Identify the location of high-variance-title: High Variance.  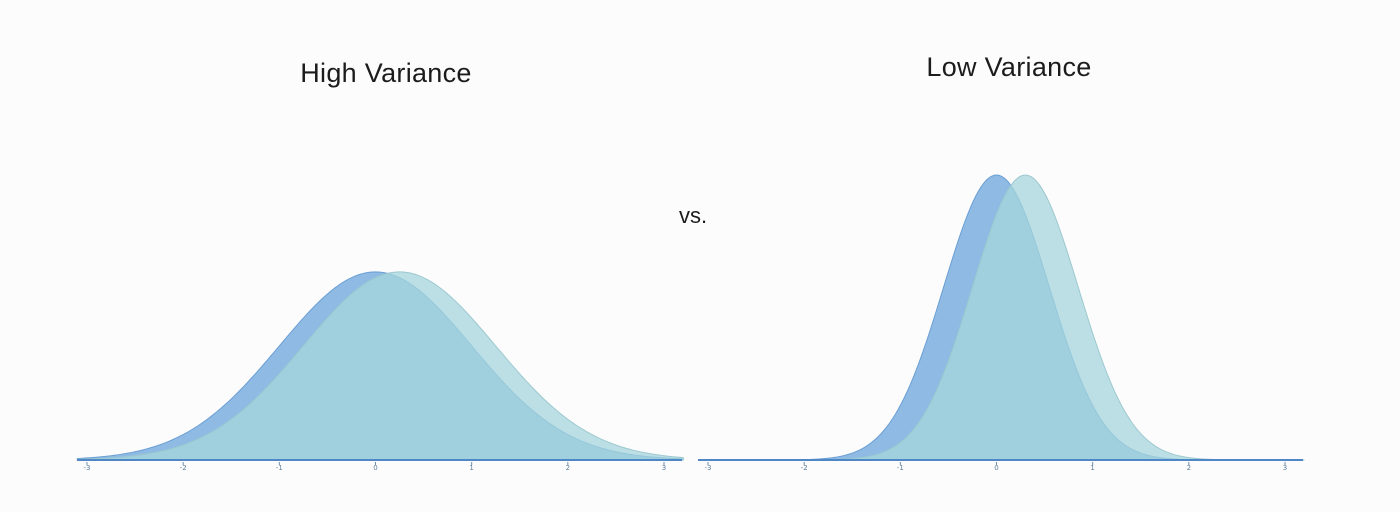
(386, 73).